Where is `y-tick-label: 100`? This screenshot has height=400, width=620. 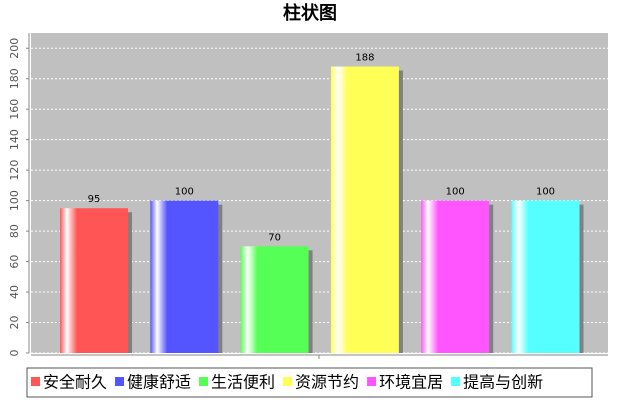 y-tick-label: 100 is located at coordinates (14, 200).